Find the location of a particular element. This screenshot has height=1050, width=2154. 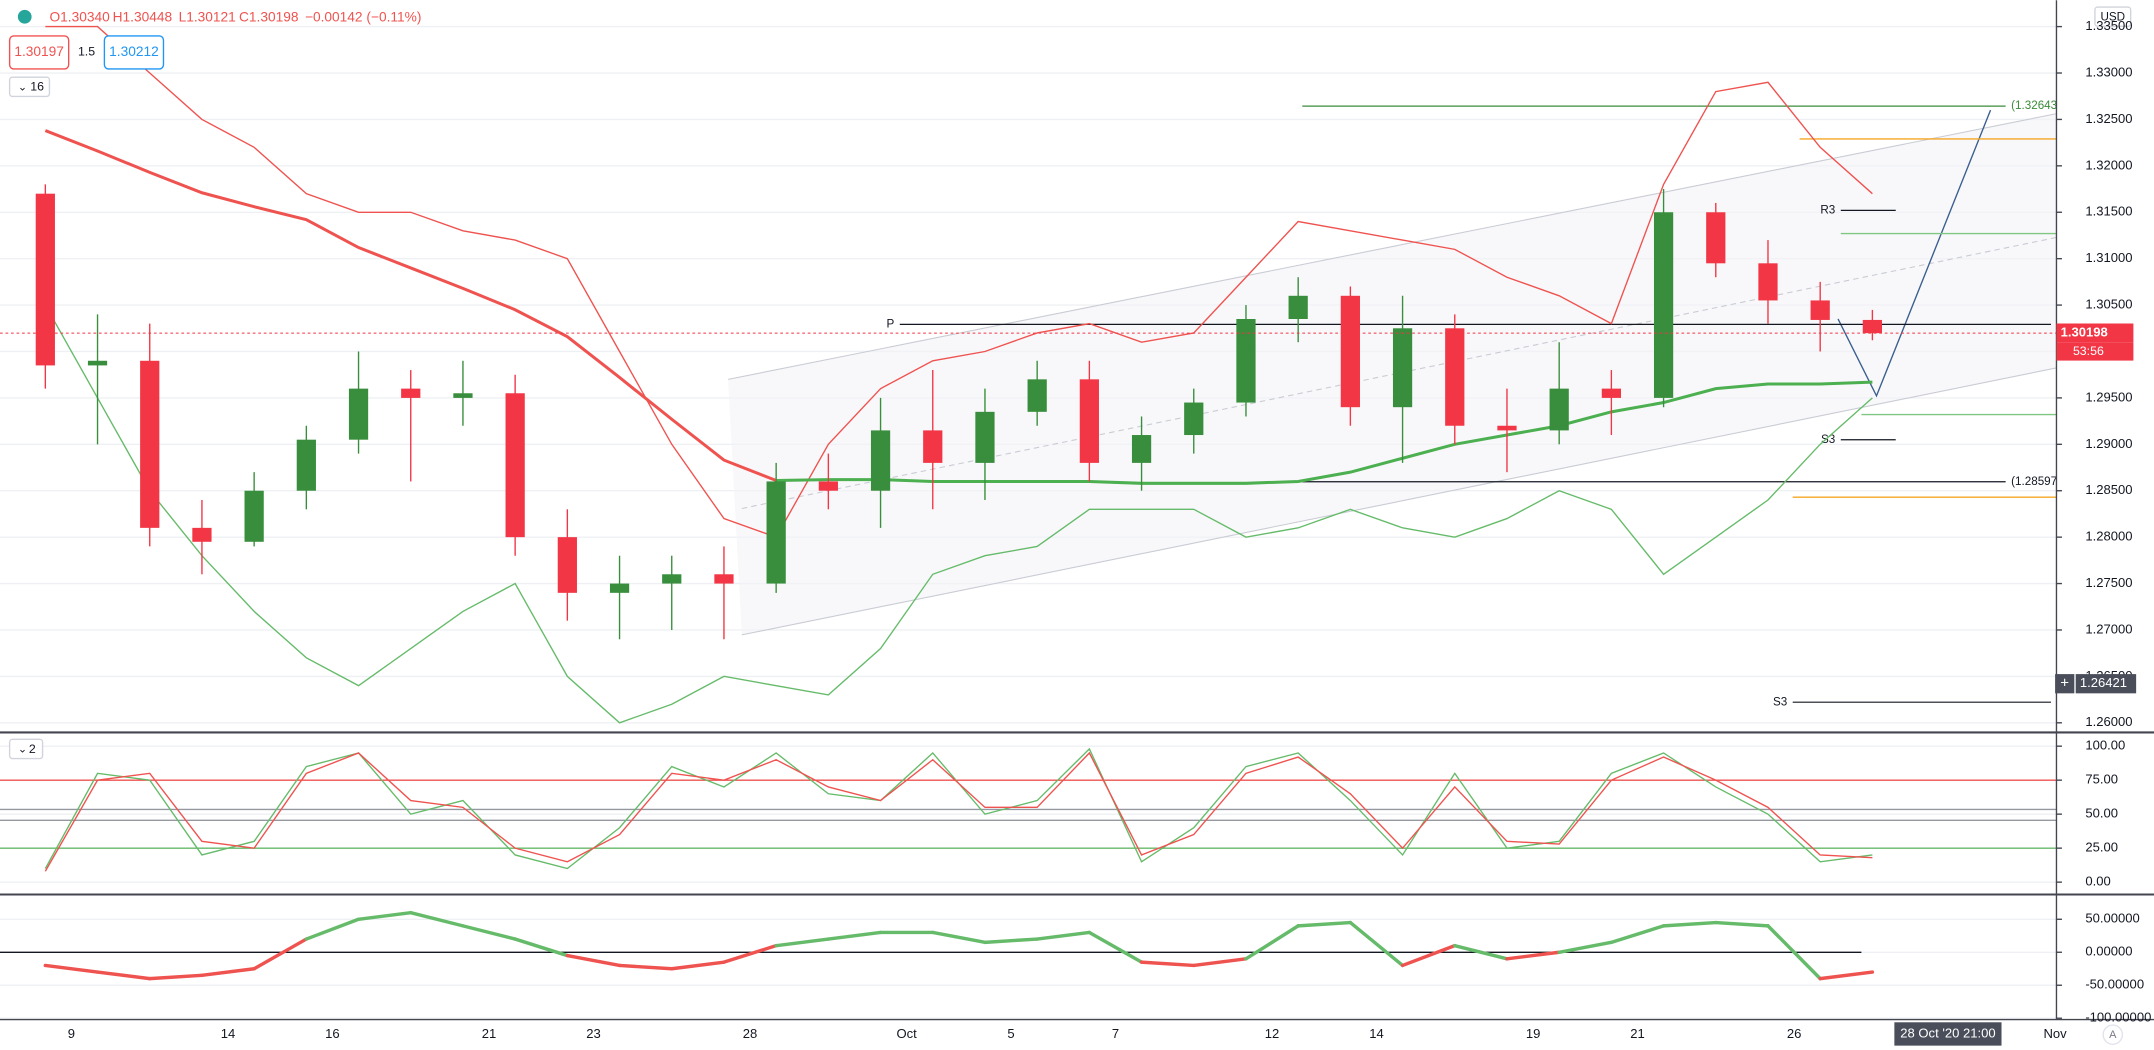

cursor-price-box is located at coordinates (2106, 684).